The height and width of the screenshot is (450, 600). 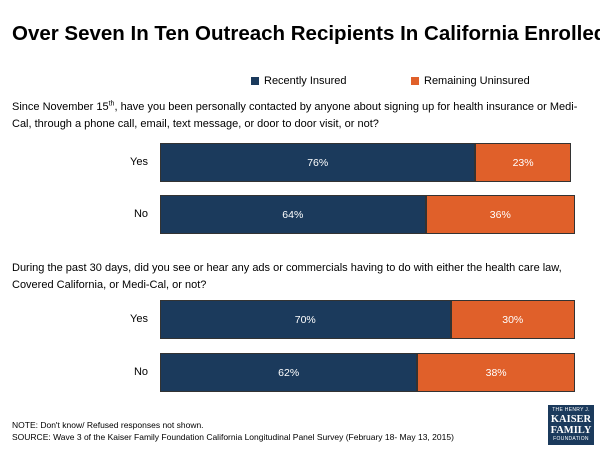 I want to click on data-label: 23%, so click(x=523, y=162).